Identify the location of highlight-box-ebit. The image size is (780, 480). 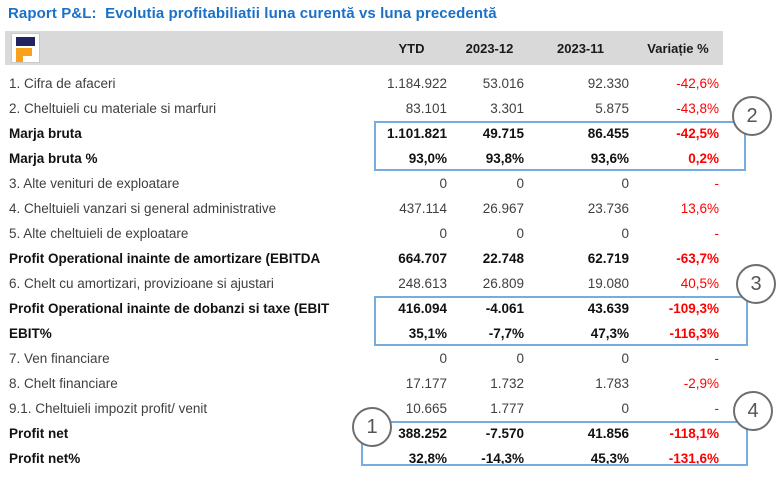
(561, 321).